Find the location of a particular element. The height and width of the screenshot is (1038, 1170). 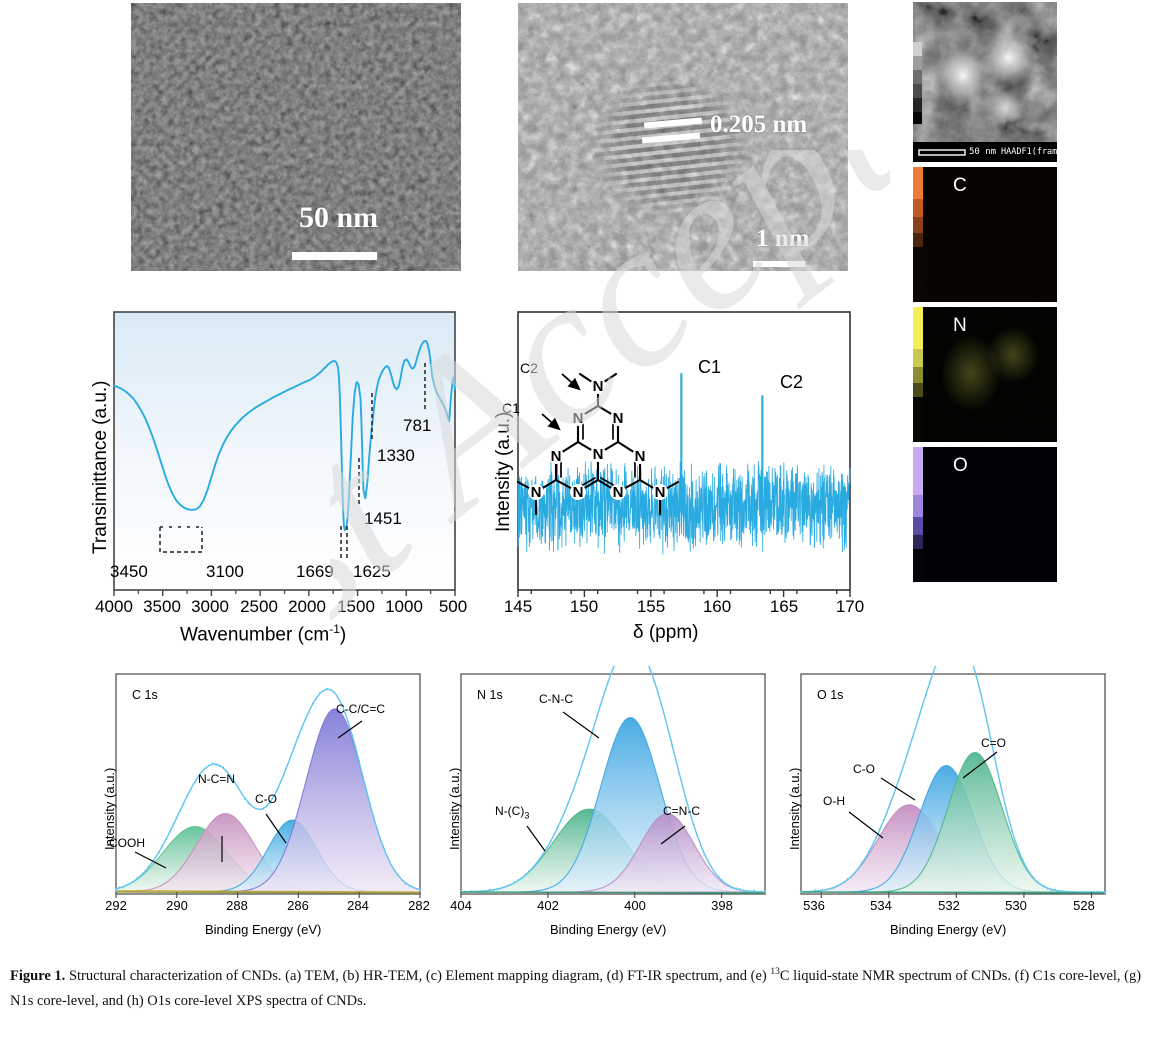

c1s-label-ccc: C-C/C=C is located at coordinates (361, 709).